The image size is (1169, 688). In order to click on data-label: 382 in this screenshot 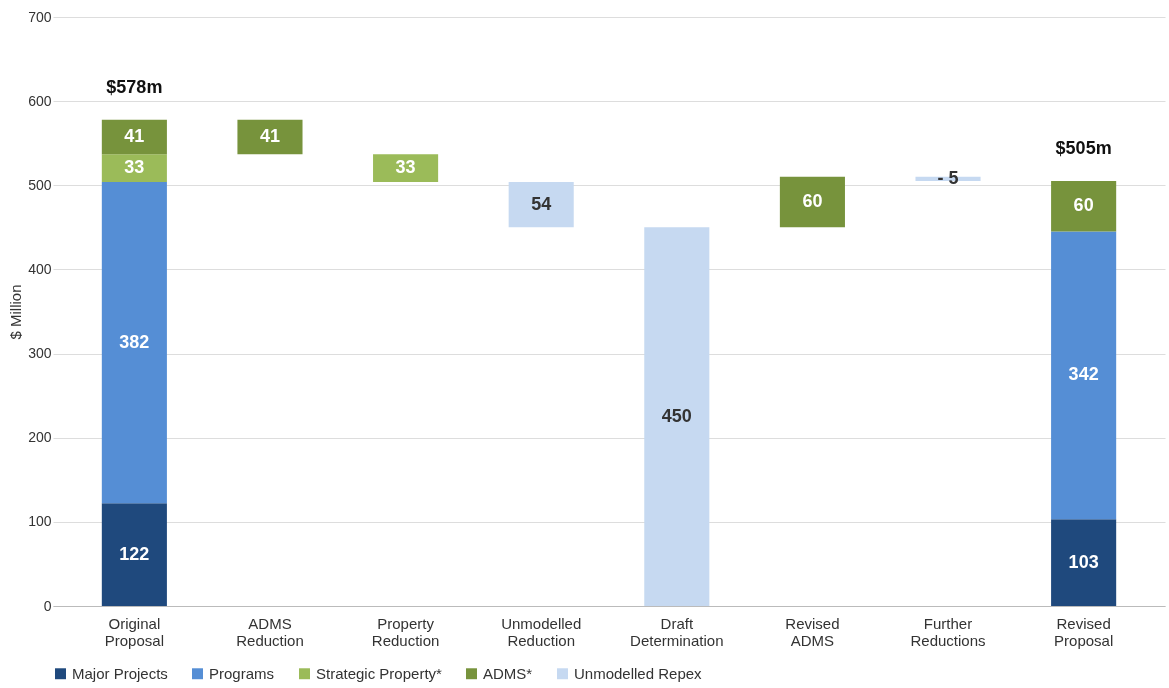, I will do `click(134, 341)`.